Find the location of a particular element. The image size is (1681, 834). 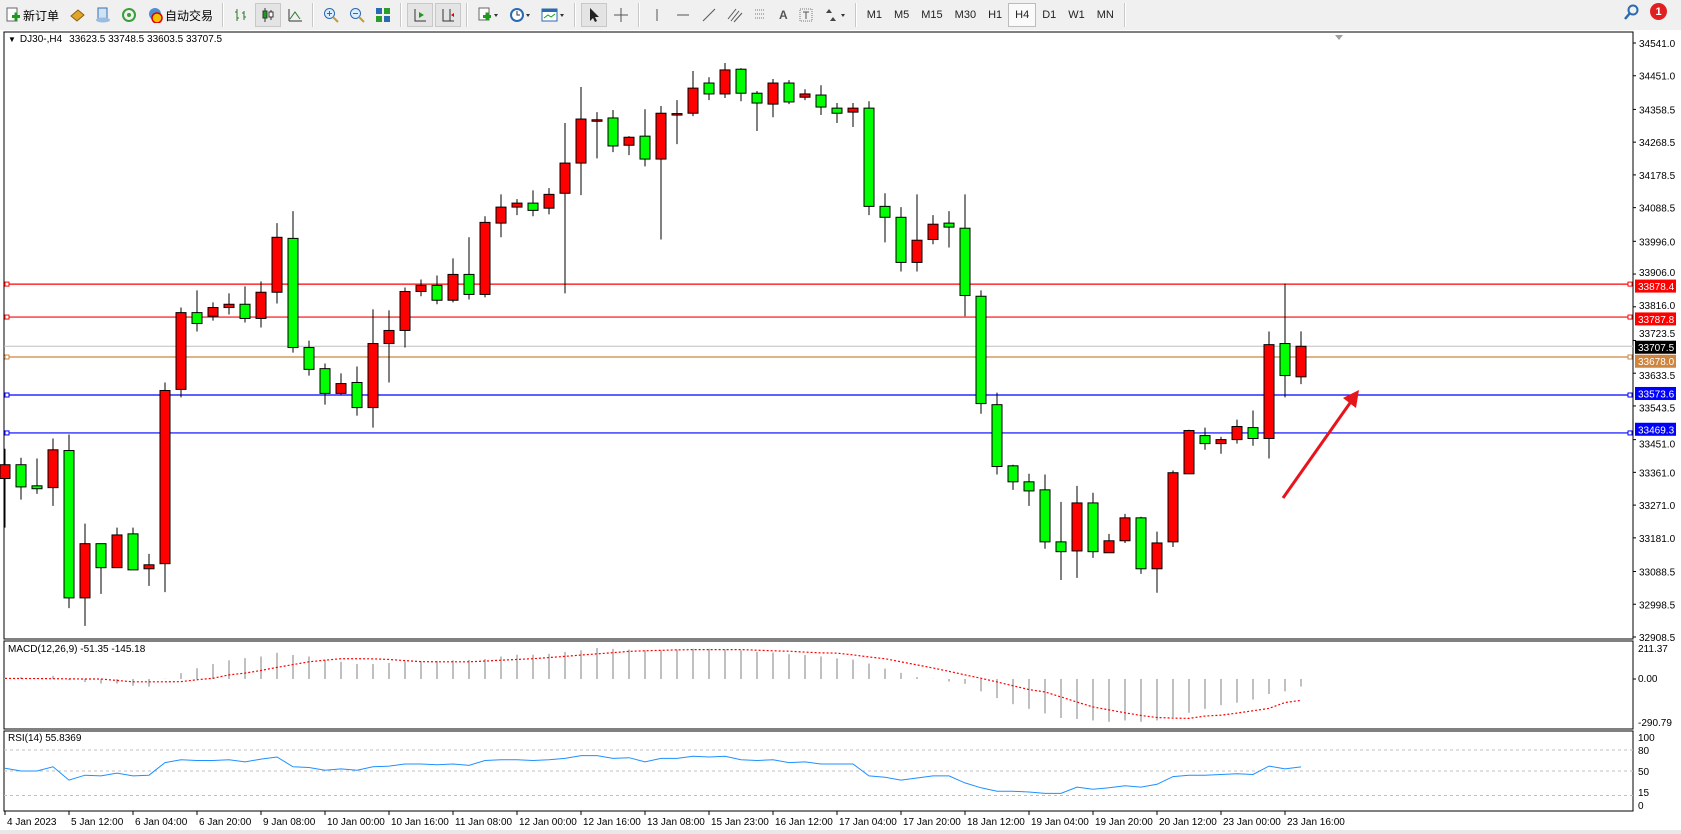

timeframe-h4: H4 is located at coordinates (1022, 15).